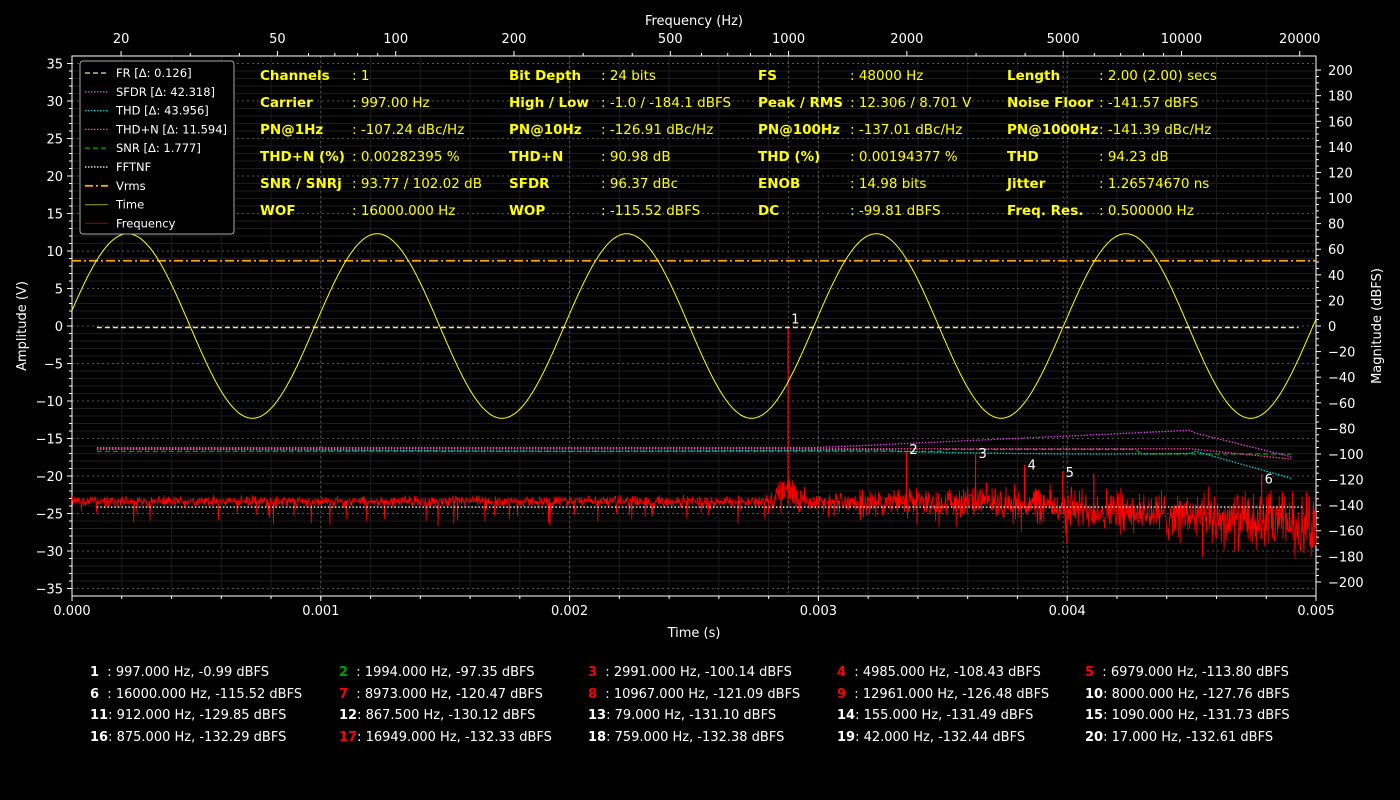 The height and width of the screenshot is (800, 1400). Describe the element at coordinates (197, 715) in the screenshot. I see `peak-text: : 912.000 Hz, -129.85 dBFS` at that location.